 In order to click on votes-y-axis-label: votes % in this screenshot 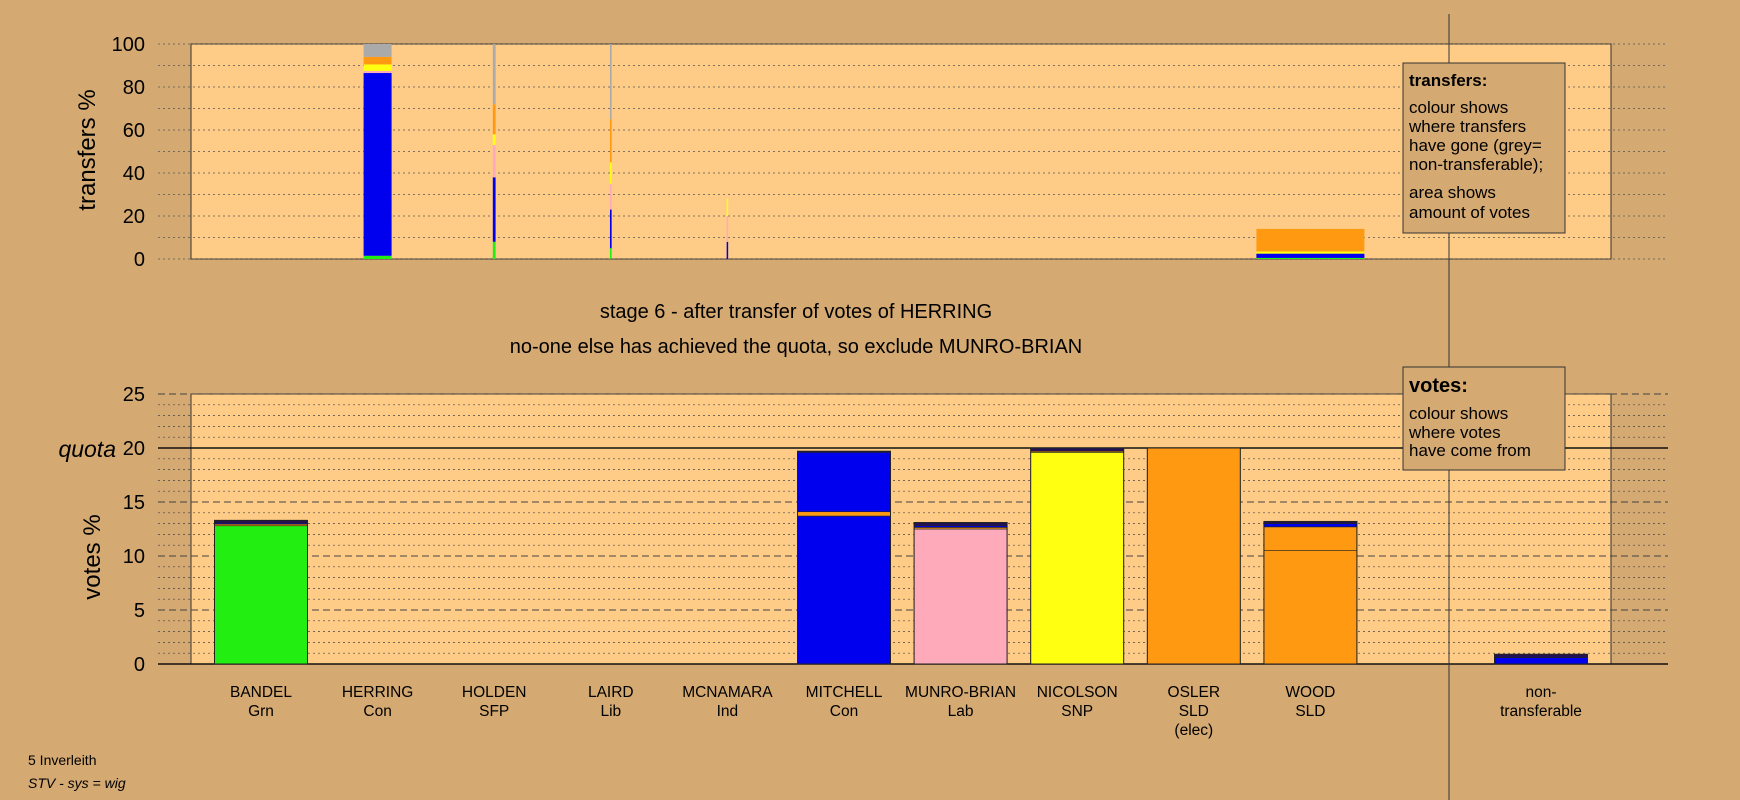, I will do `click(92, 556)`.